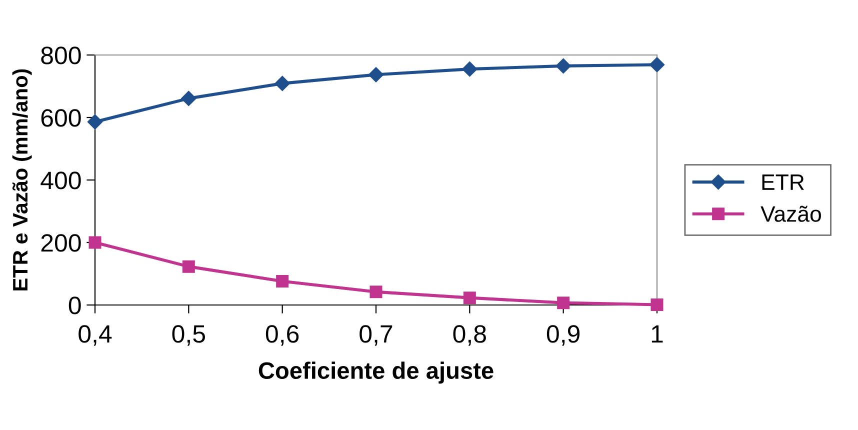 The image size is (858, 430). What do you see at coordinates (61, 243) in the screenshot?
I see `y-tick-label: 200` at bounding box center [61, 243].